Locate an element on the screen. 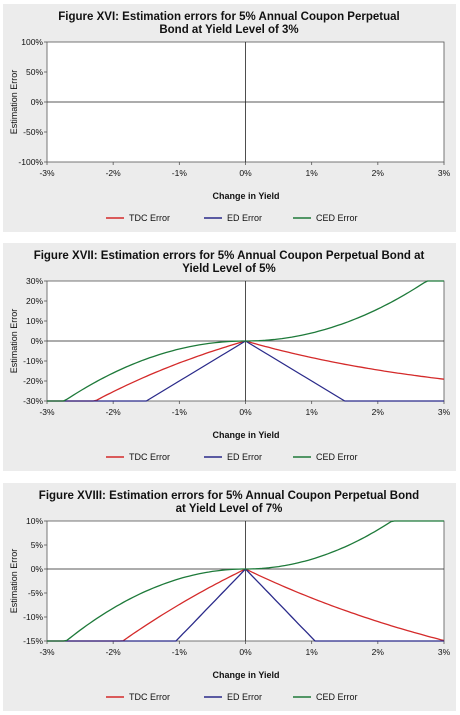 Image resolution: width=460 pixels, height=715 pixels. y-tick-label: 50% is located at coordinates (34, 72).